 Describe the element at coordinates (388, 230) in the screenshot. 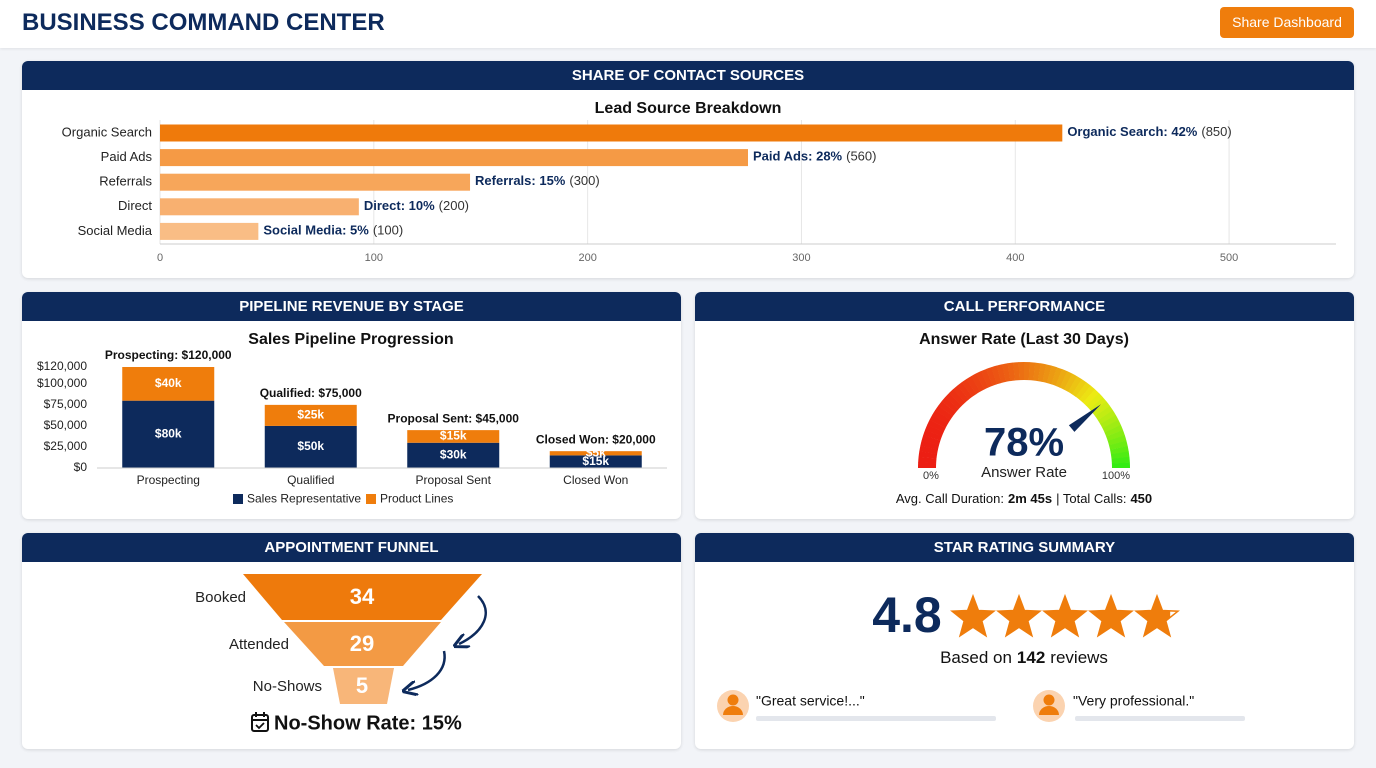

I see `value-label-count: (100)` at that location.